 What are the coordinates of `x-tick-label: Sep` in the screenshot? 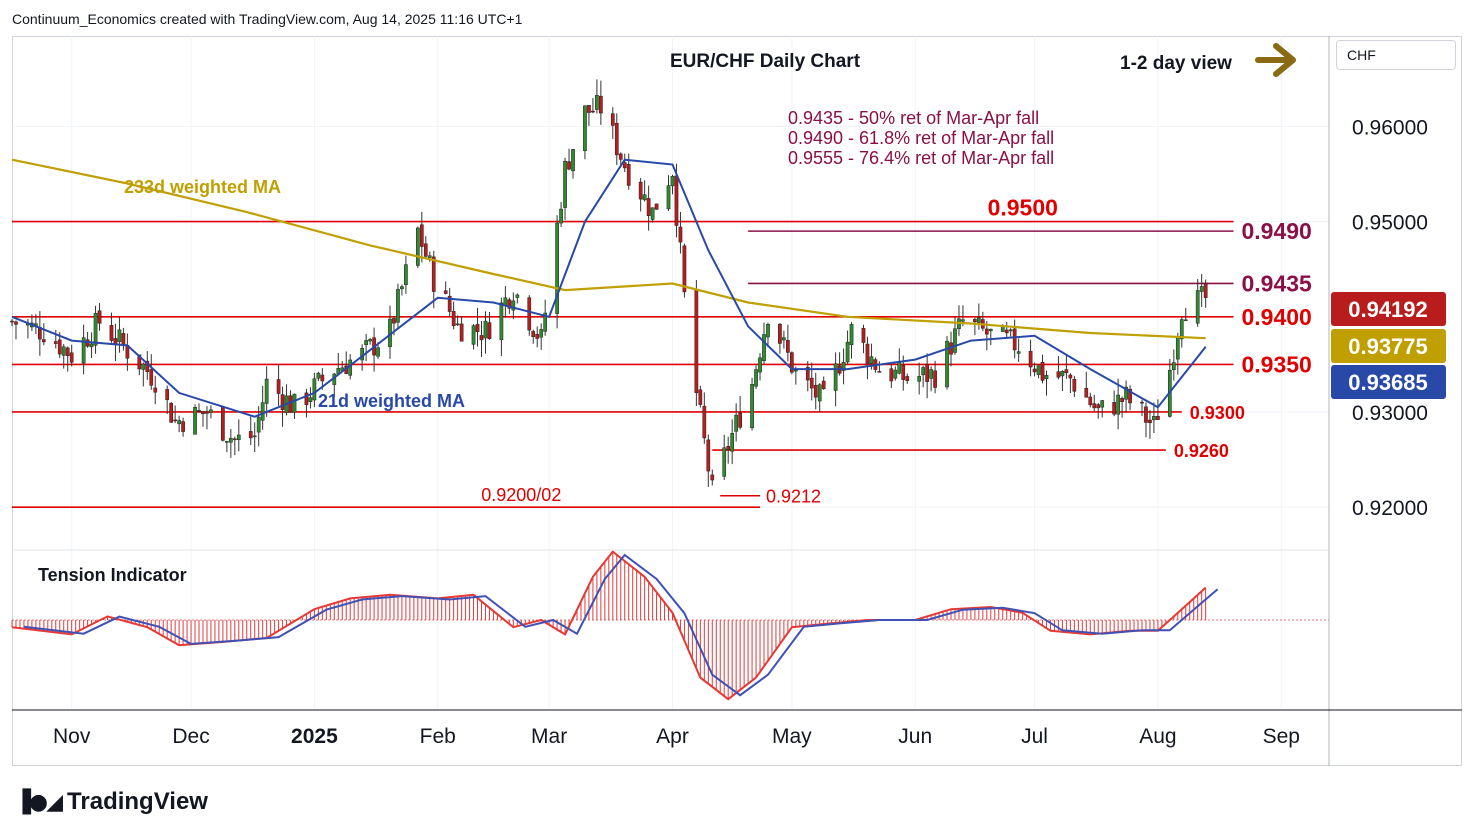 It's located at (1281, 736).